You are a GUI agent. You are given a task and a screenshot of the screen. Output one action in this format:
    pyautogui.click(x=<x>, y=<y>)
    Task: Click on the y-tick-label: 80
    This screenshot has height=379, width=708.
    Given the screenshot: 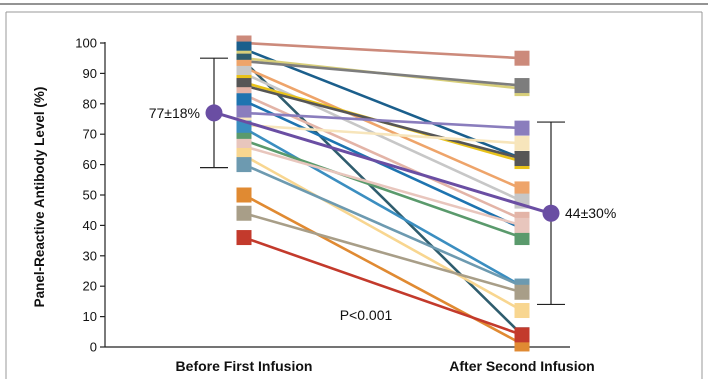 What is the action you would take?
    pyautogui.click(x=90, y=103)
    